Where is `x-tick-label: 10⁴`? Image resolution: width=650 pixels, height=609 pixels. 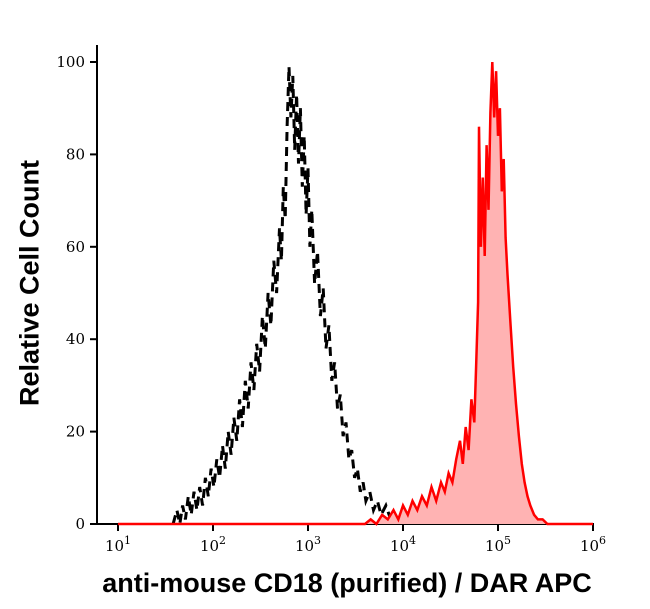 x-tick-label: 10⁴ is located at coordinates (403, 544).